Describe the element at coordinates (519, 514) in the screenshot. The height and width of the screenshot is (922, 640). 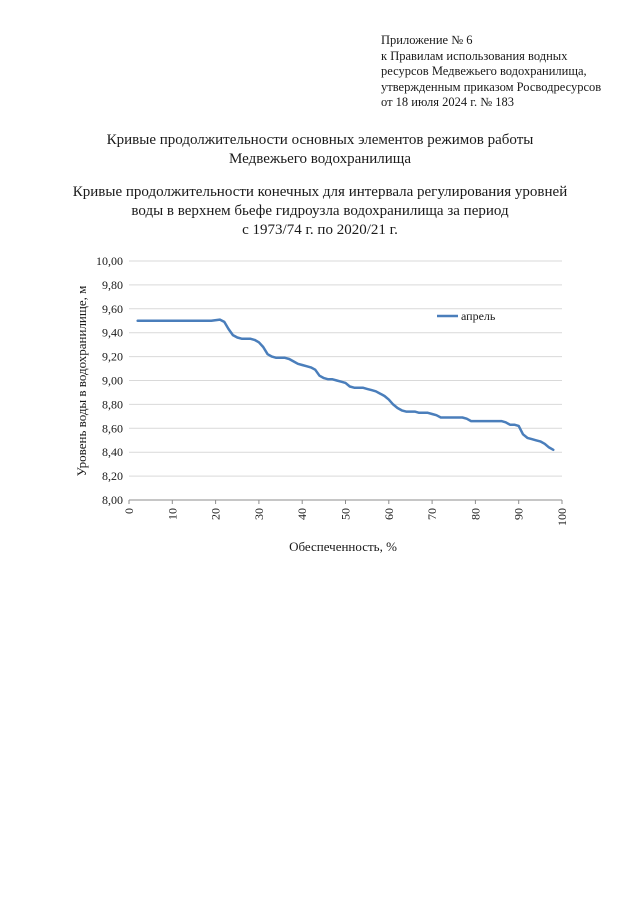
I see `x-tick-label: 90` at that location.